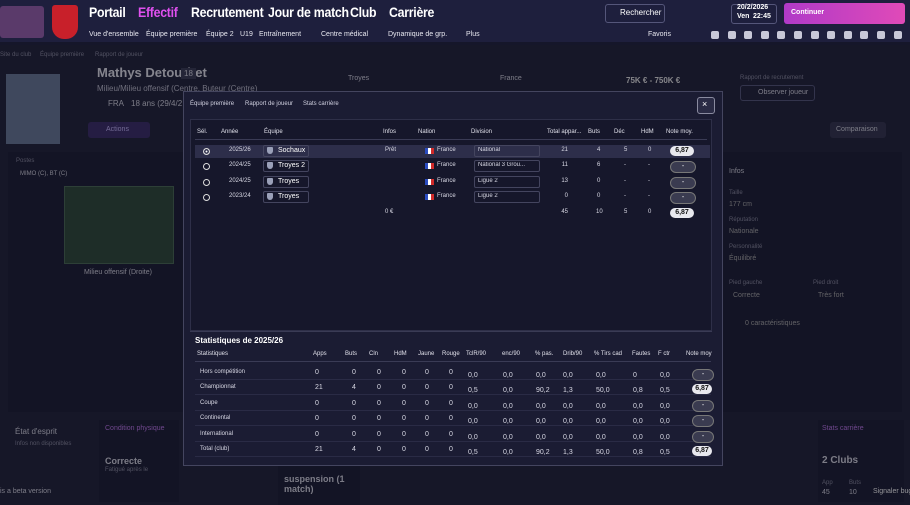 The height and width of the screenshot is (505, 910). I want to click on nation: France, so click(446, 165).